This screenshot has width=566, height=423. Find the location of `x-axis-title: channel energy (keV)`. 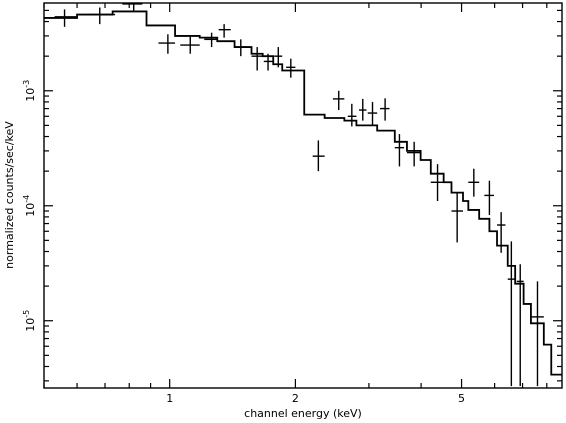

x-axis-title: channel energy (keV) is located at coordinates (303, 413).